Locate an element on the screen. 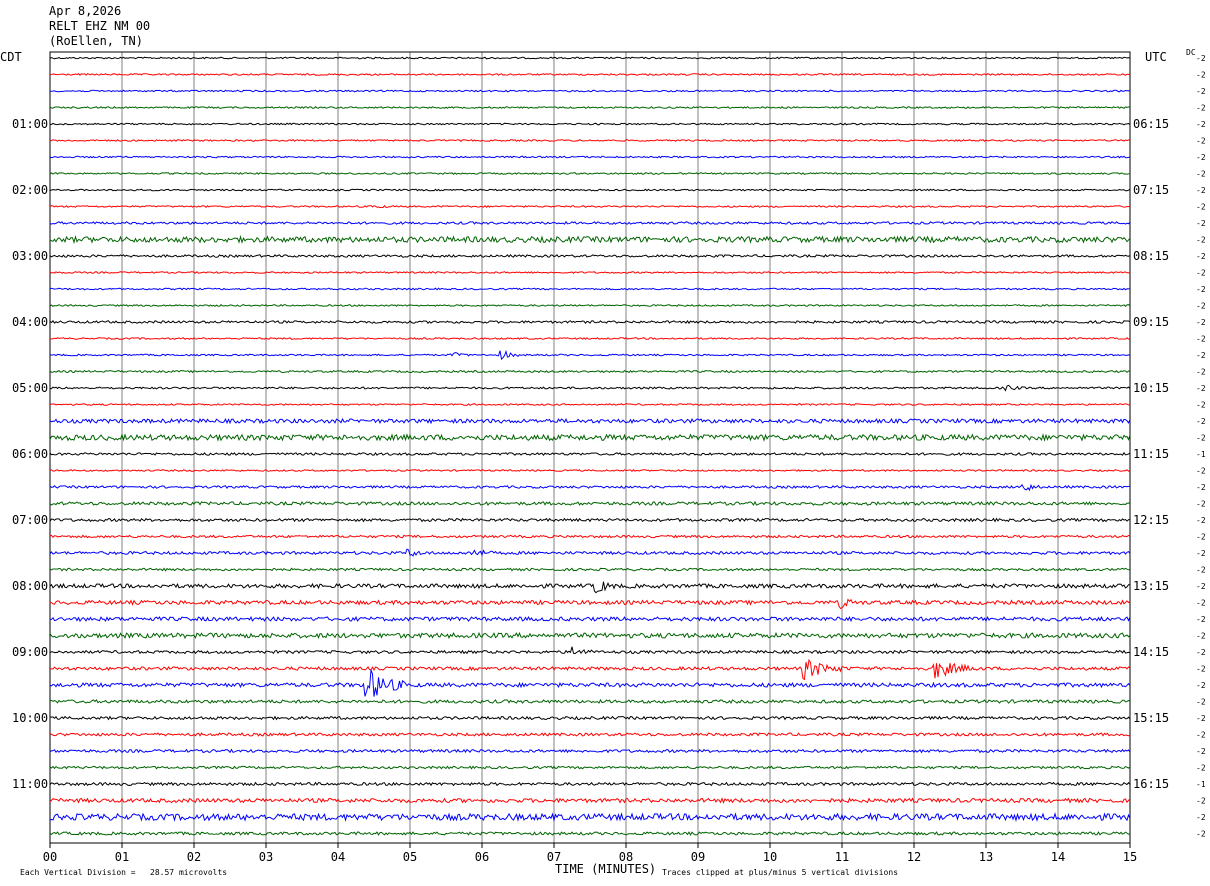  x-tick-label: 00 is located at coordinates (50, 857).